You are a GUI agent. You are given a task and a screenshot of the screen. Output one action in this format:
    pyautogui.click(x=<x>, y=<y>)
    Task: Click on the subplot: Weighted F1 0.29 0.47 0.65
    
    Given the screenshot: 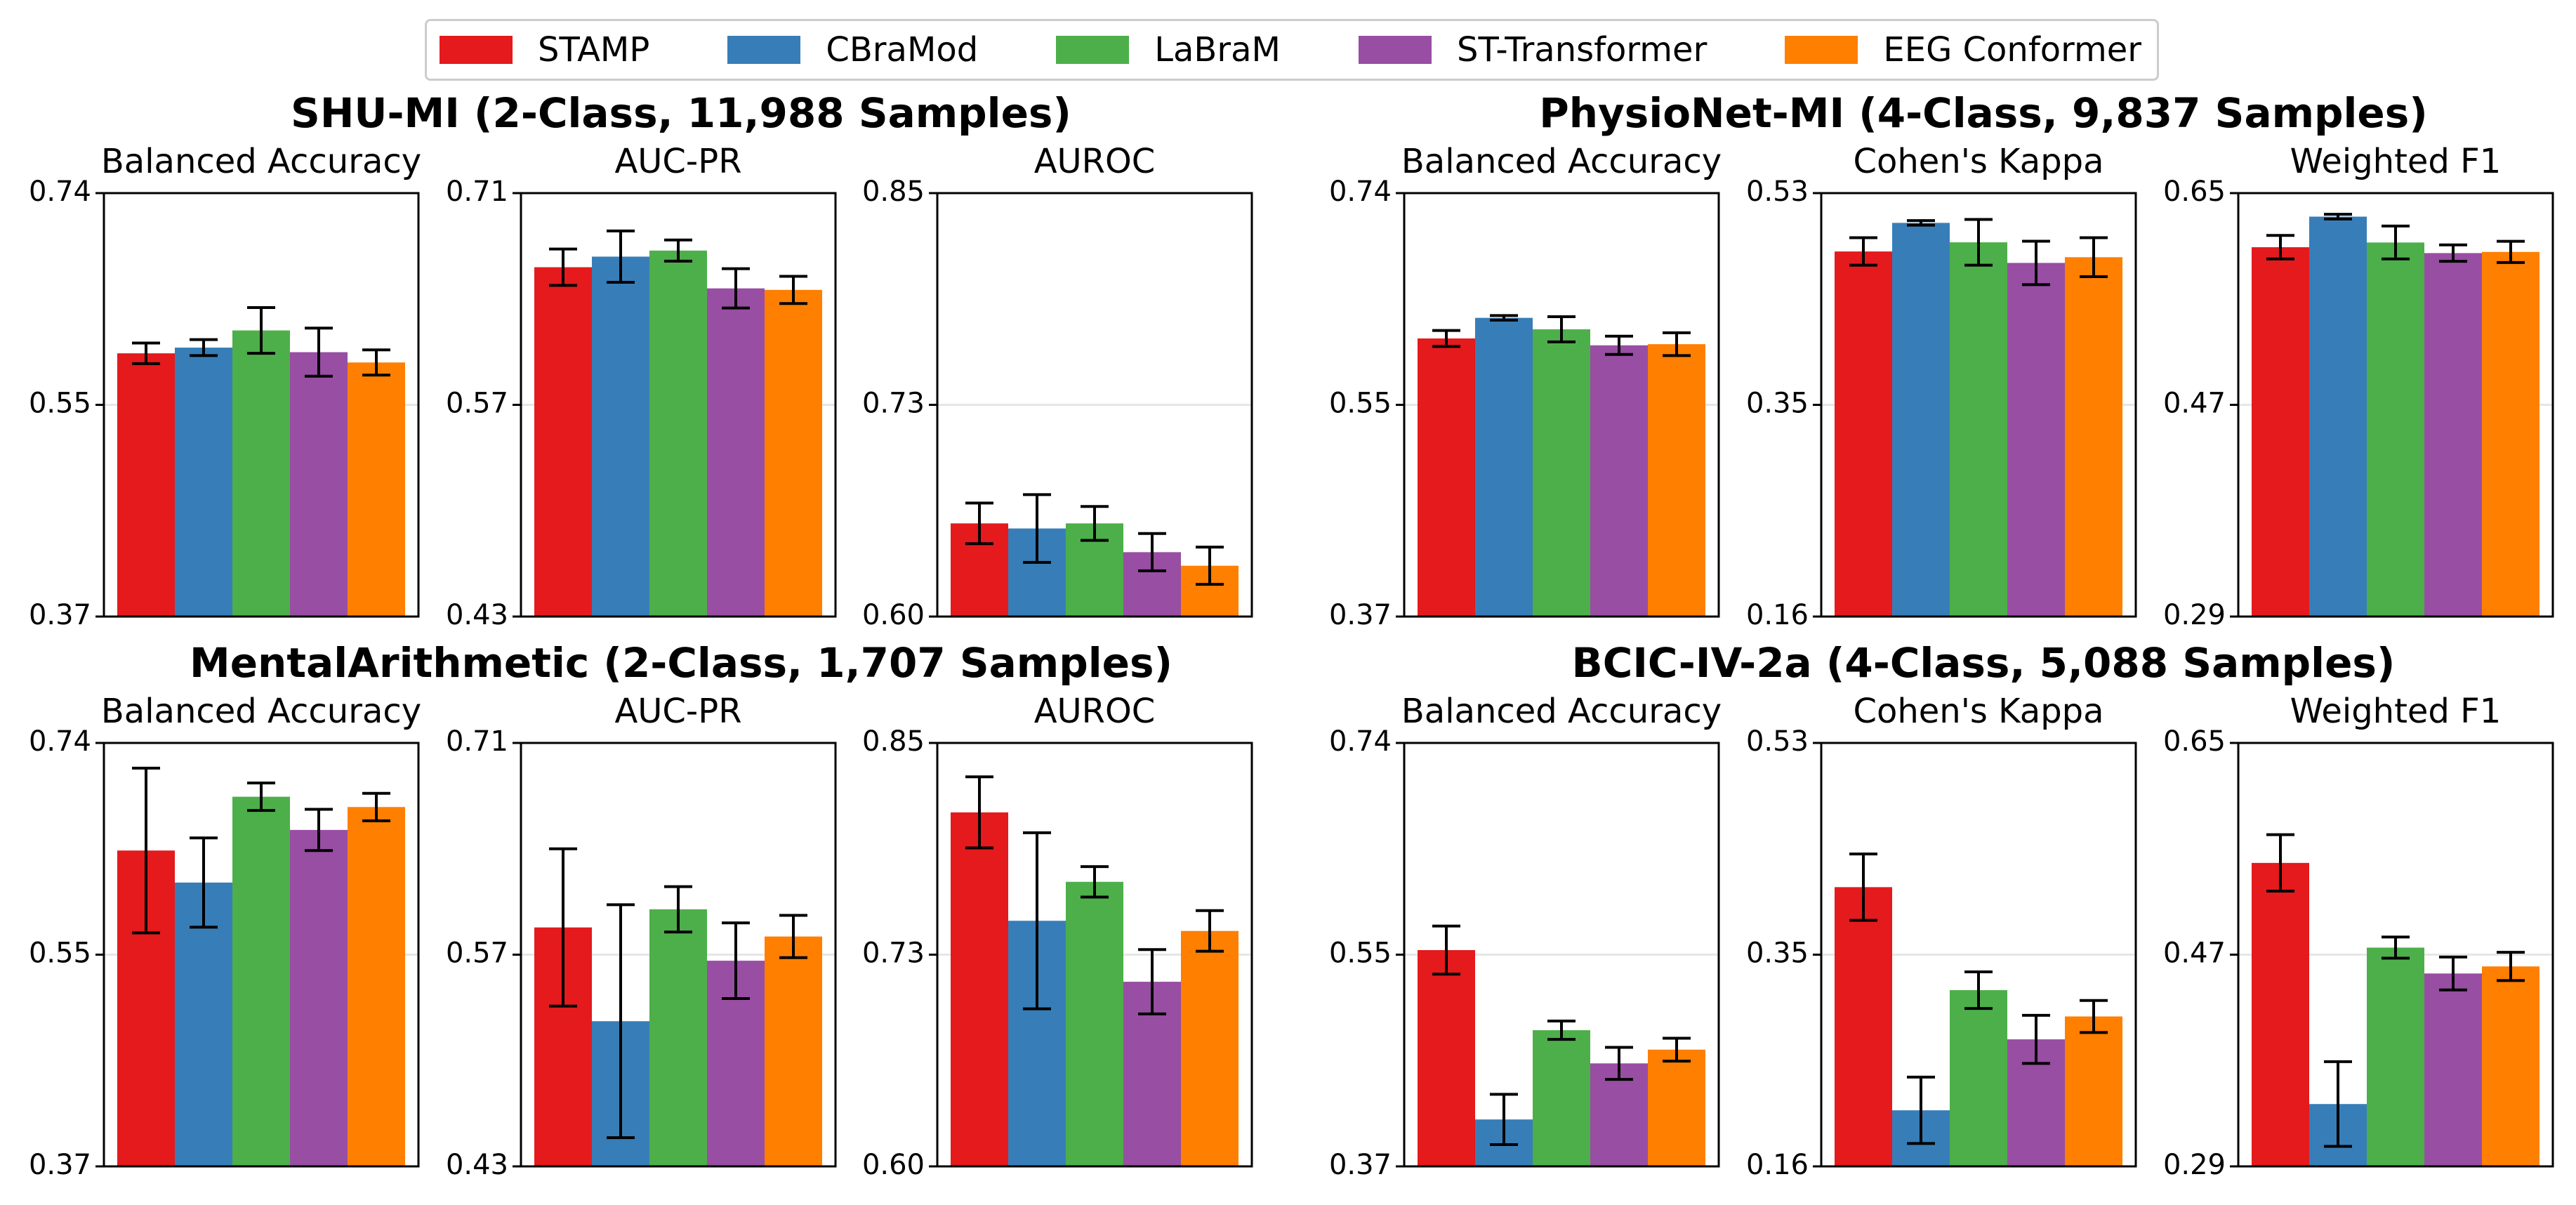 What is the action you would take?
    pyautogui.click(x=2358, y=937)
    